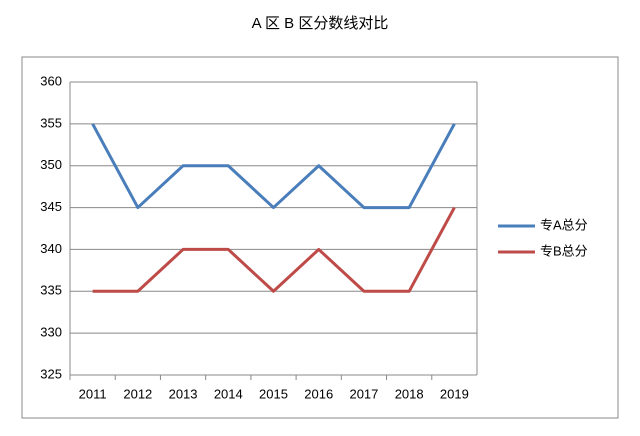 The image size is (640, 436). Describe the element at coordinates (409, 393) in the screenshot. I see `x-tick-label: 2018` at that location.